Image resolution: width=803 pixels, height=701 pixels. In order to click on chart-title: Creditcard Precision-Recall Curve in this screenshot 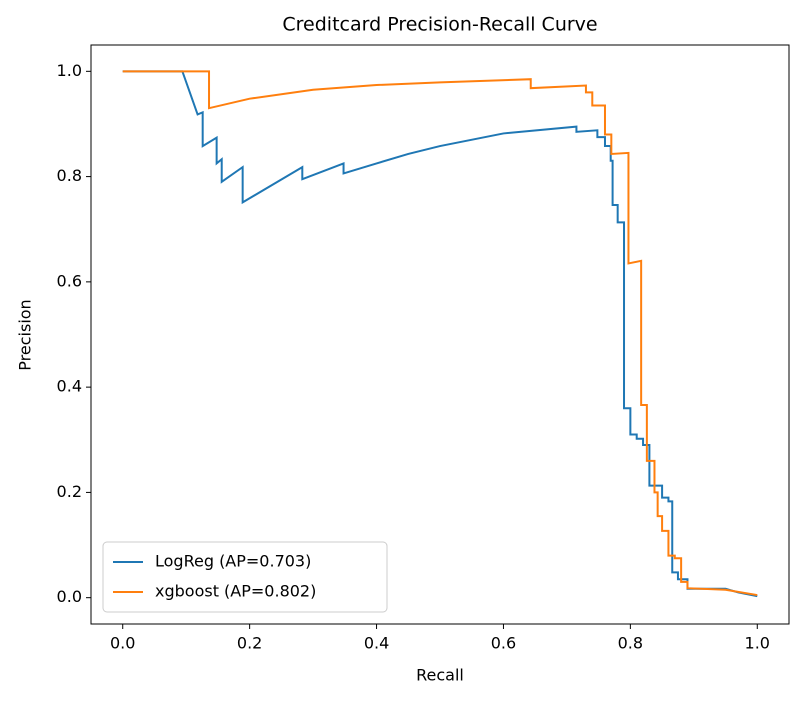, I will do `click(439, 25)`.